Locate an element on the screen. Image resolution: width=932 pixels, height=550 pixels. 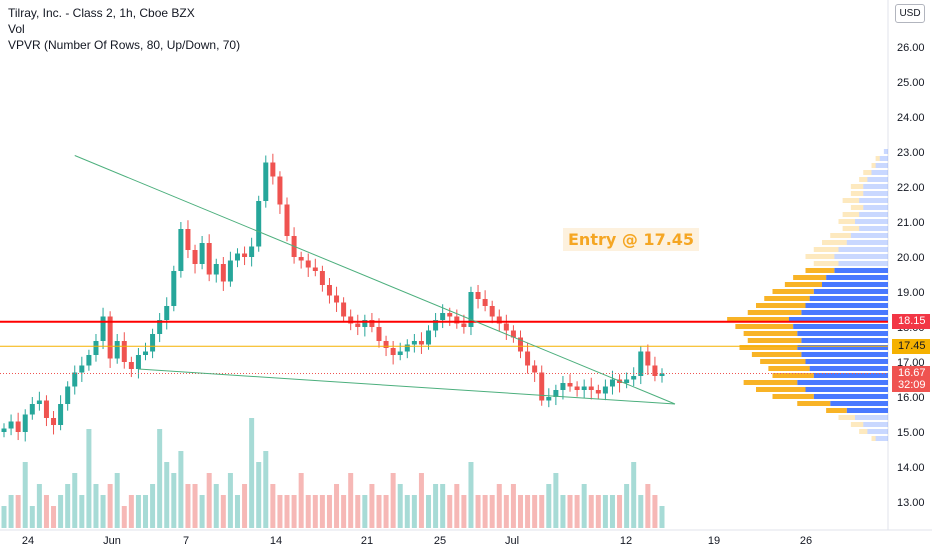
resistance-price-tag: 18.15 is located at coordinates (911, 321).